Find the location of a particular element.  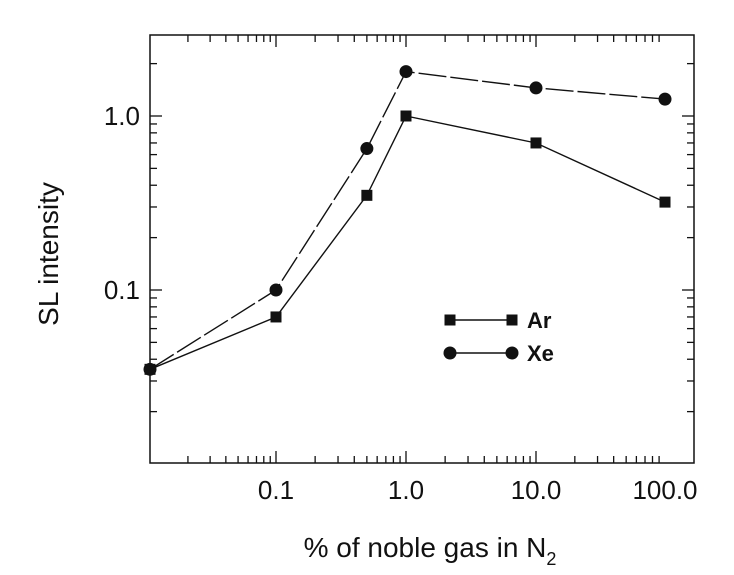

legend-label-xe: Xe is located at coordinates (540, 353).